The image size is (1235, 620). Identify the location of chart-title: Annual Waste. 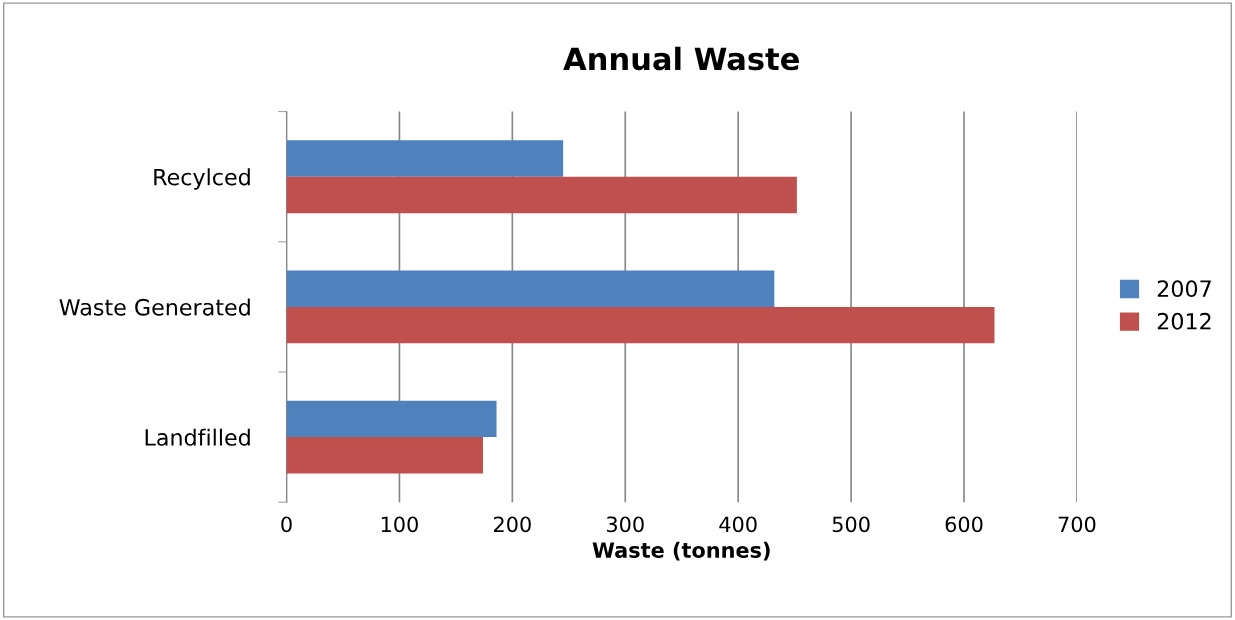
(681, 58).